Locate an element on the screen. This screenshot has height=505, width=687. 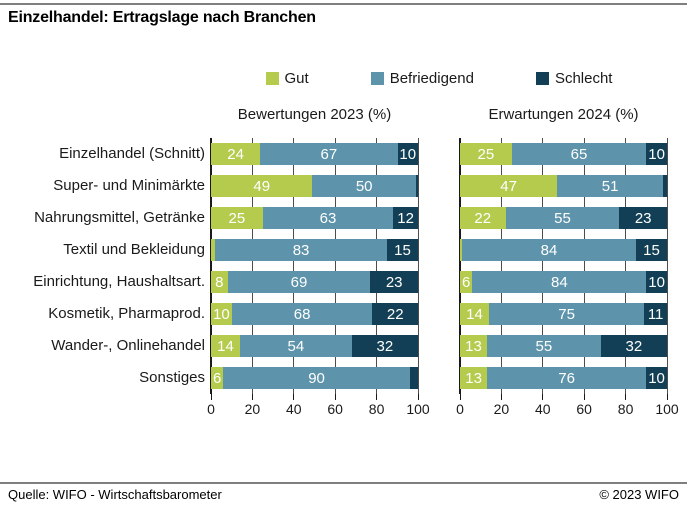
bar-row: 6 84 10 is located at coordinates (563, 282).